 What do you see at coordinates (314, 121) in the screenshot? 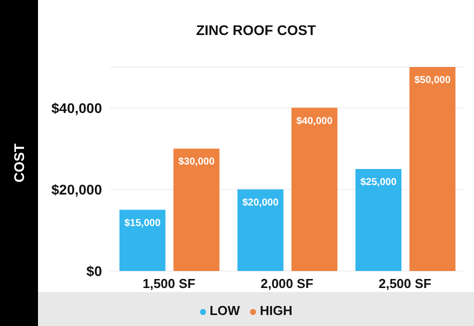
I see `data-label: $40,000` at bounding box center [314, 121].